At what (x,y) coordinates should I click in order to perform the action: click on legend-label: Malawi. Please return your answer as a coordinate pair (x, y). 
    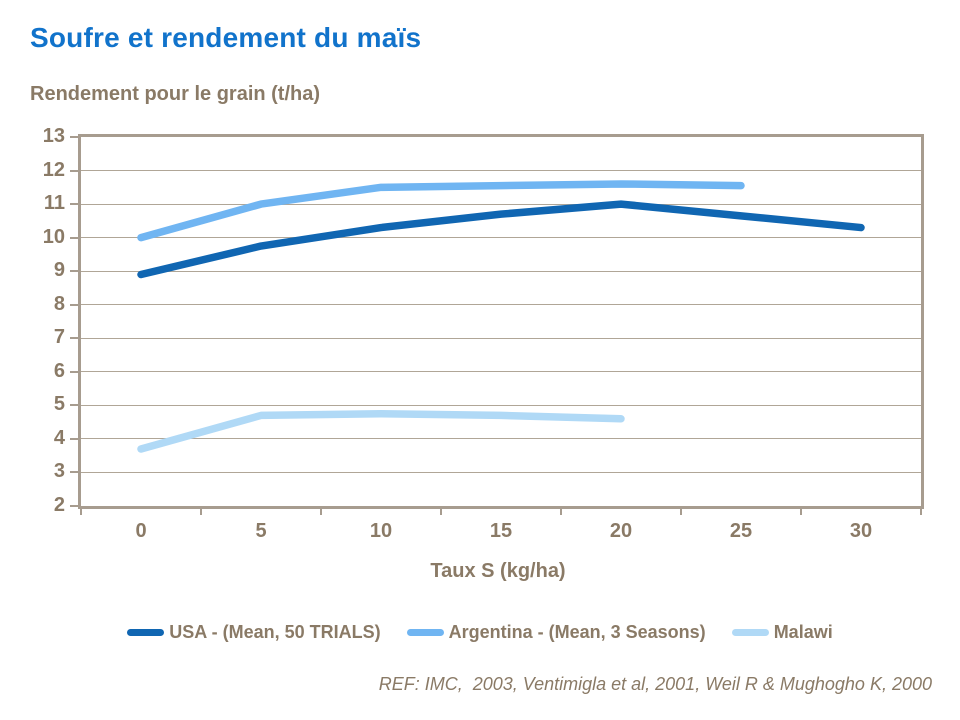
    Looking at the image, I should click on (803, 632).